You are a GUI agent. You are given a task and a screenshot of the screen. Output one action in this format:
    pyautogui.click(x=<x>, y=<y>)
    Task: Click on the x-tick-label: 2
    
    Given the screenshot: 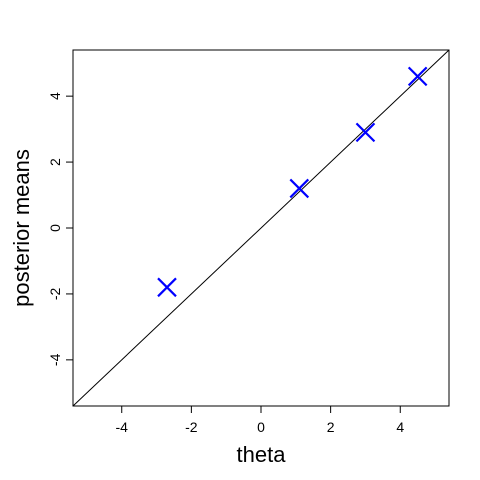 What is the action you would take?
    pyautogui.click(x=331, y=427)
    